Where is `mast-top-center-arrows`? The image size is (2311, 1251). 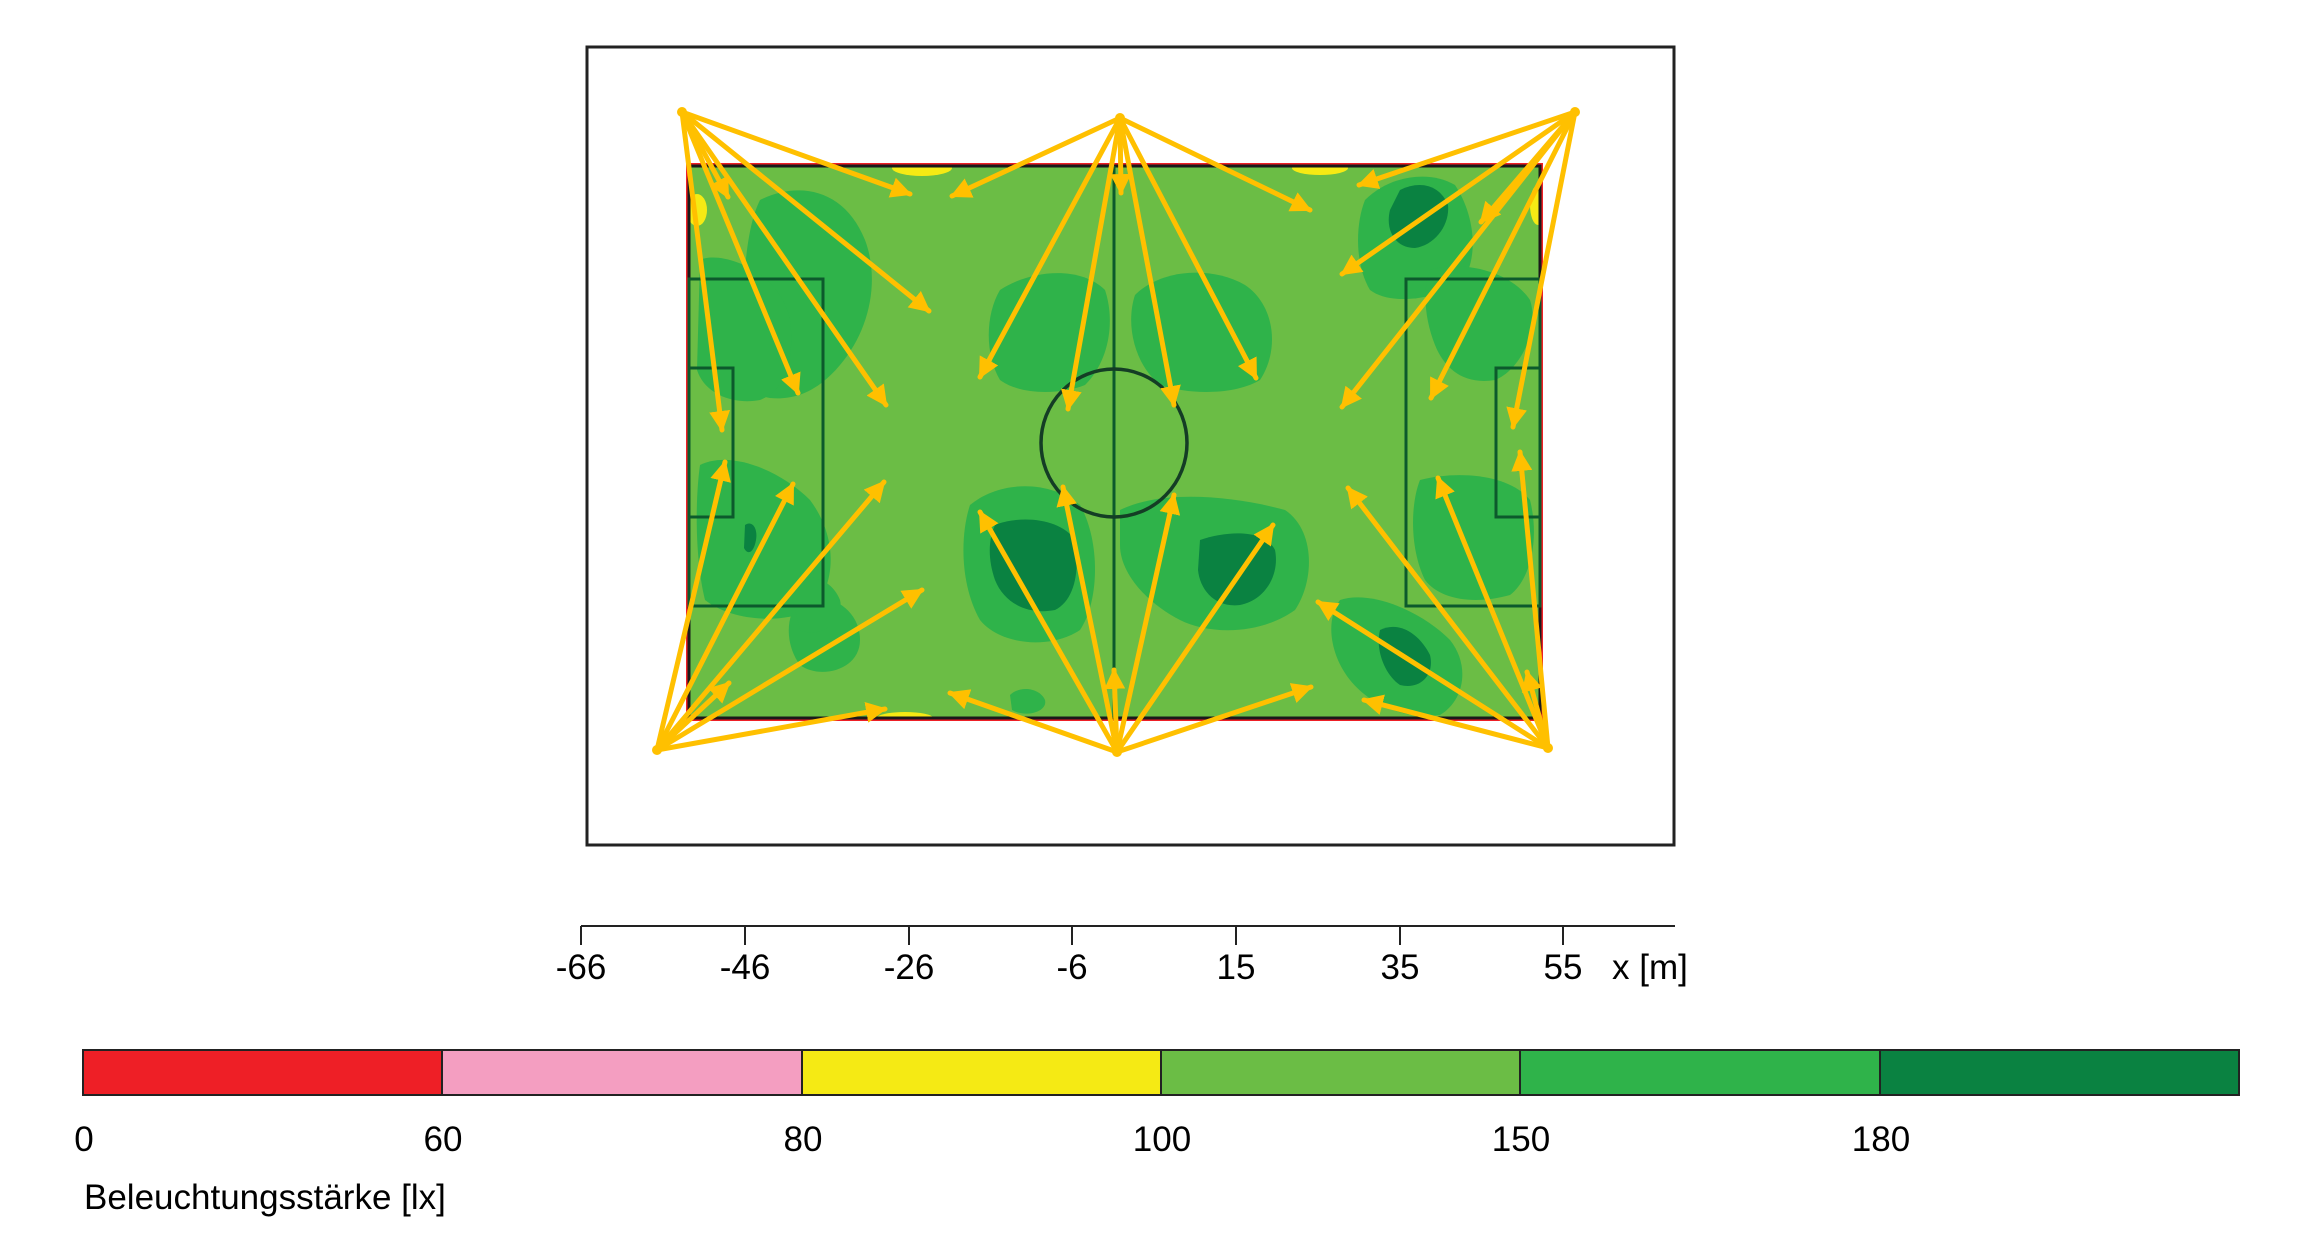
mast-top-center-arrows is located at coordinates (1131, 263).